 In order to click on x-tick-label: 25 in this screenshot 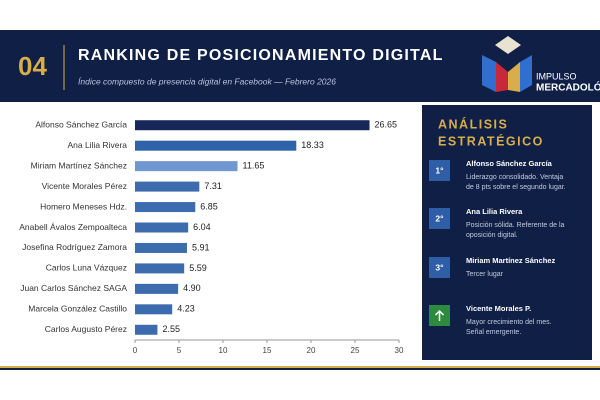, I will do `click(355, 350)`.